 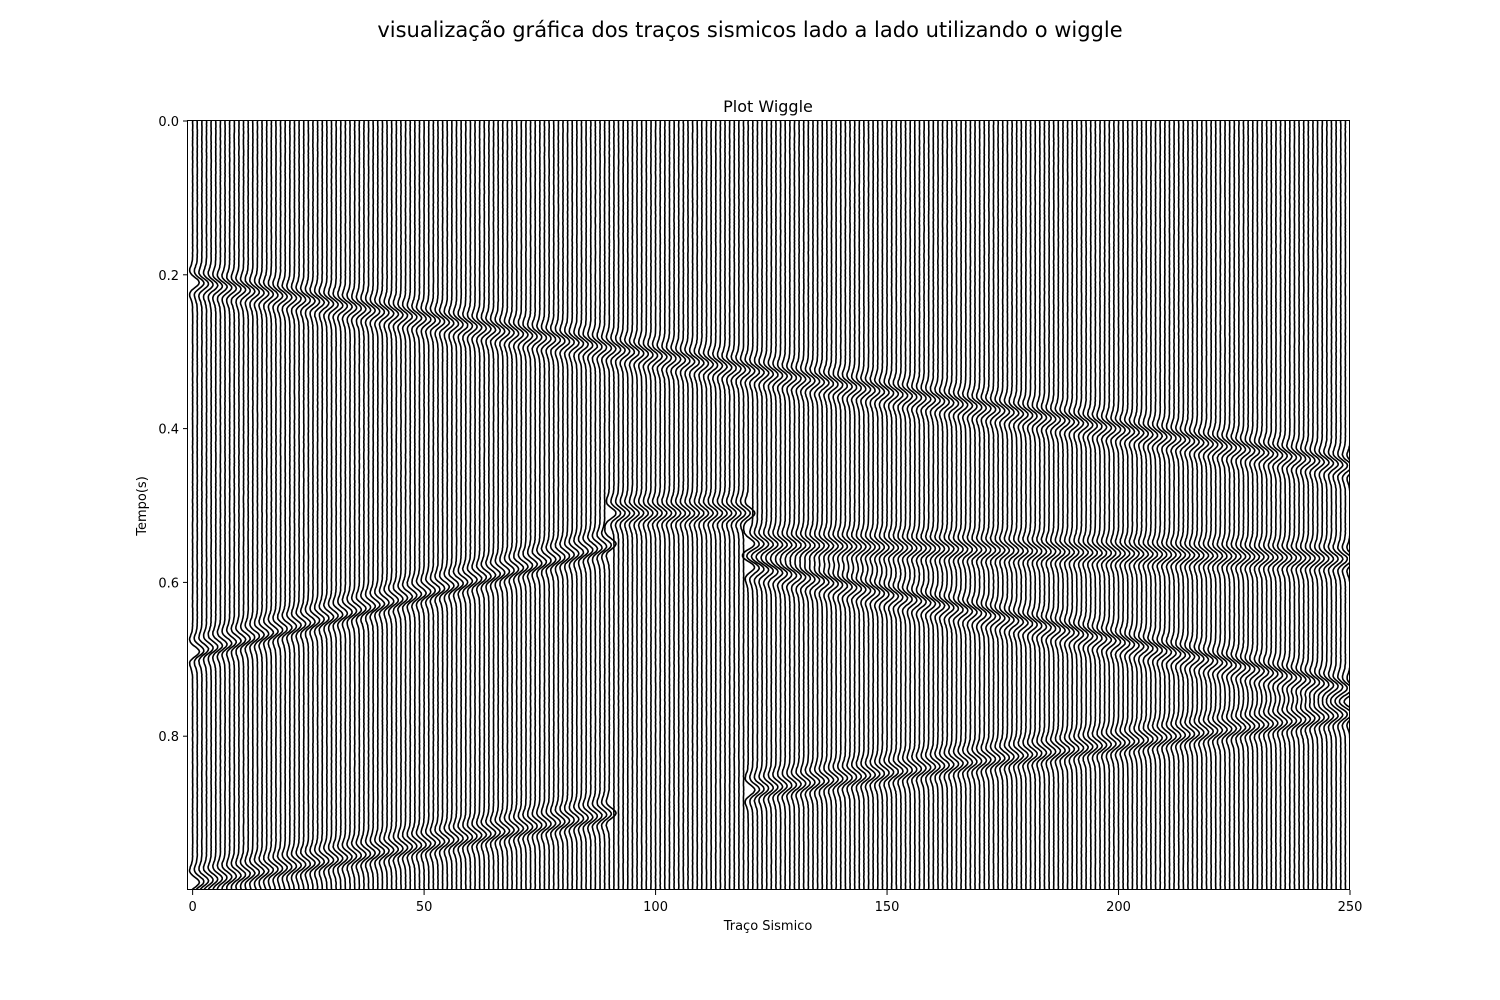 I want to click on y-axis: 0.0 0.2 0.4 0.6 0.8, so click(x=173, y=430).